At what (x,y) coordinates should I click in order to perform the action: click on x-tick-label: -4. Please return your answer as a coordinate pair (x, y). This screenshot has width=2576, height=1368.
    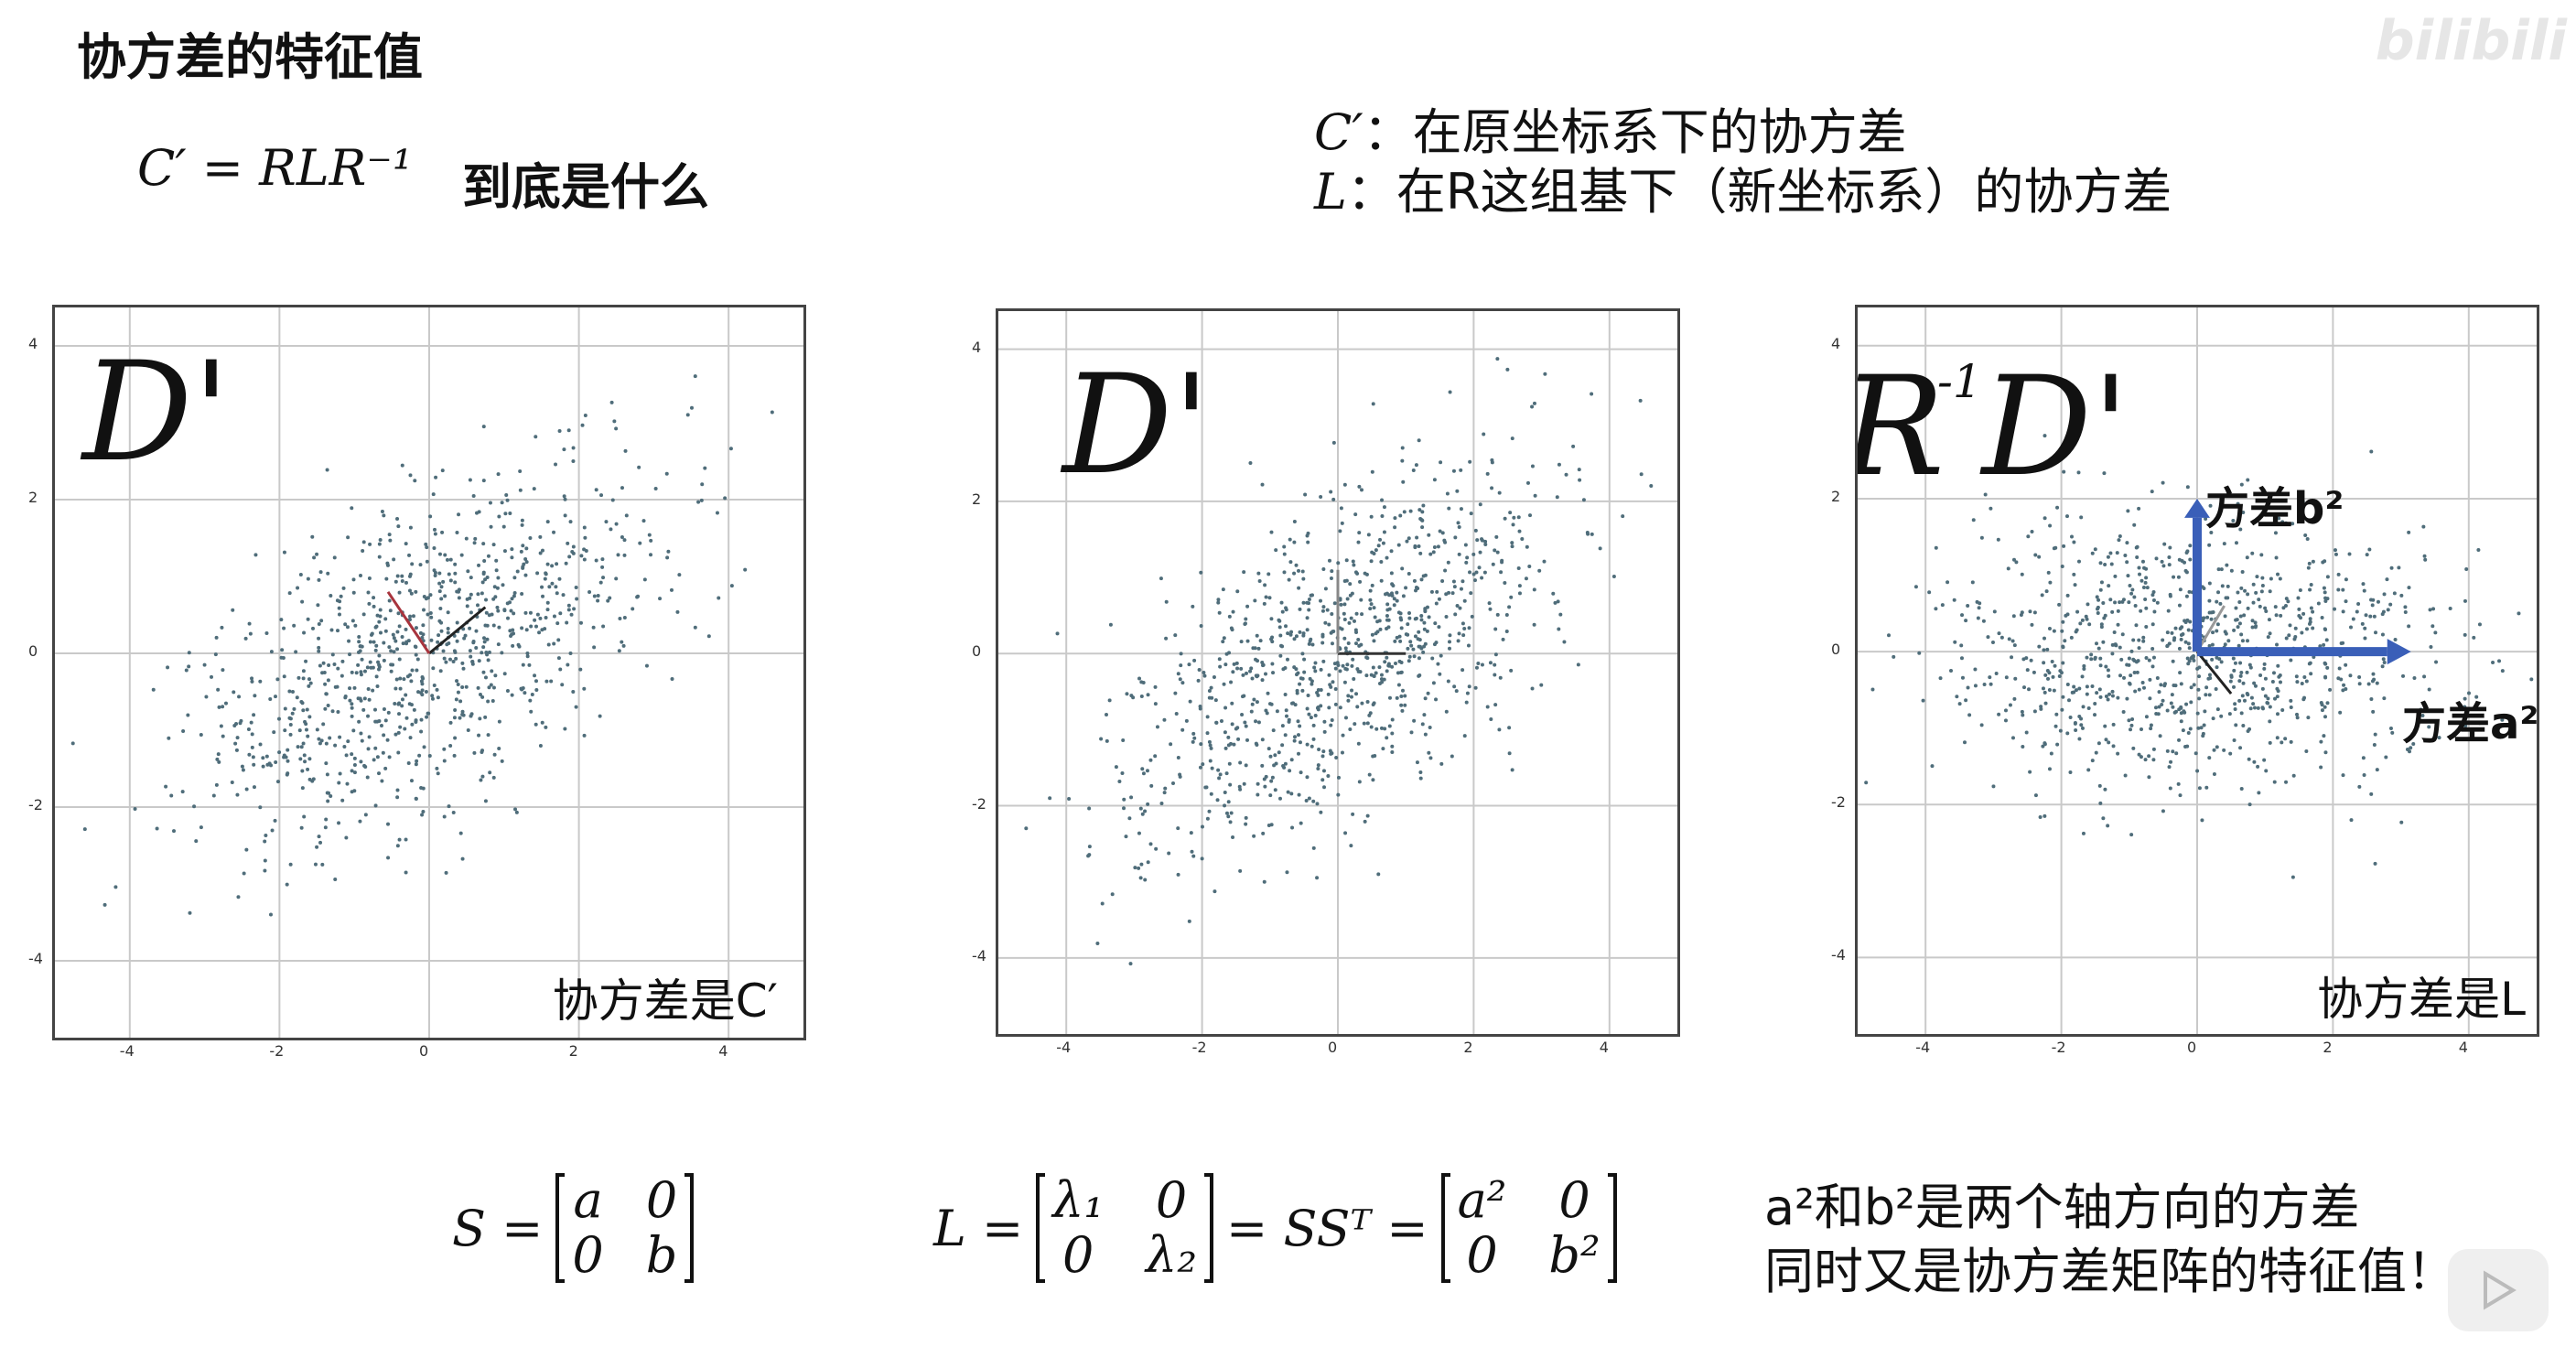
    Looking at the image, I should click on (127, 1051).